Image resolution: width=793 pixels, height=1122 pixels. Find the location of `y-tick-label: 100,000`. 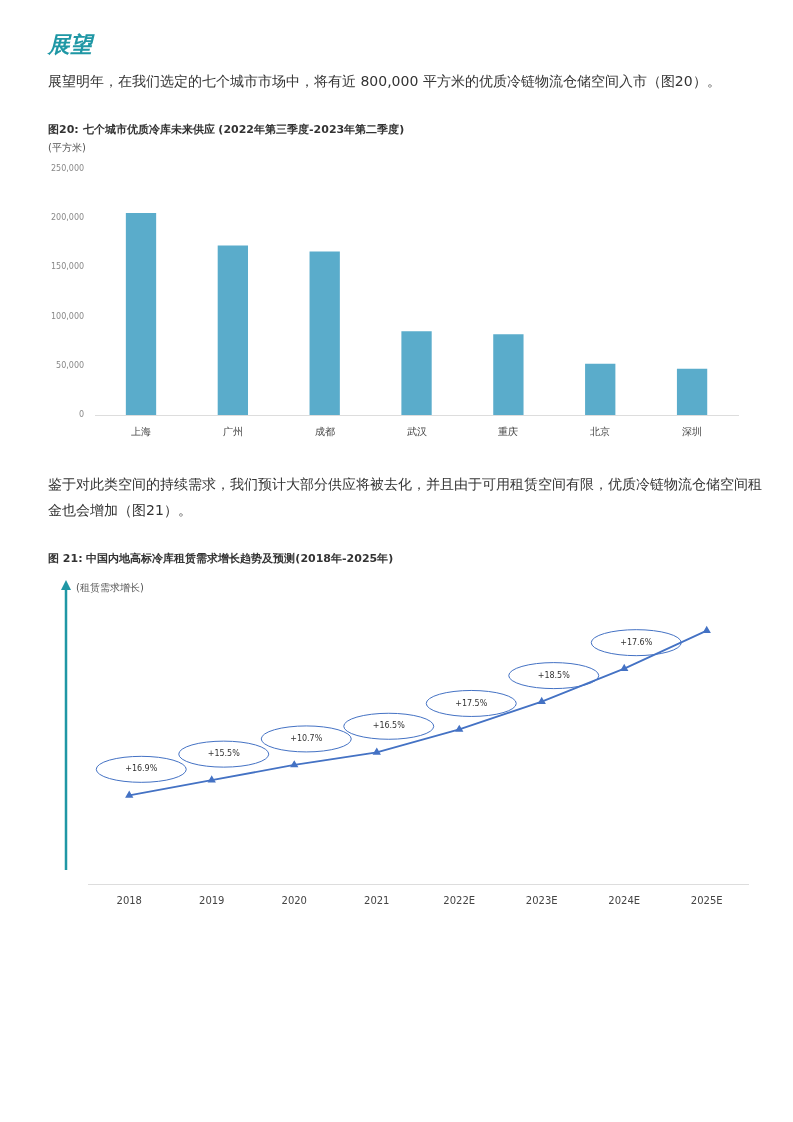

y-tick-label: 100,000 is located at coordinates (67, 316).